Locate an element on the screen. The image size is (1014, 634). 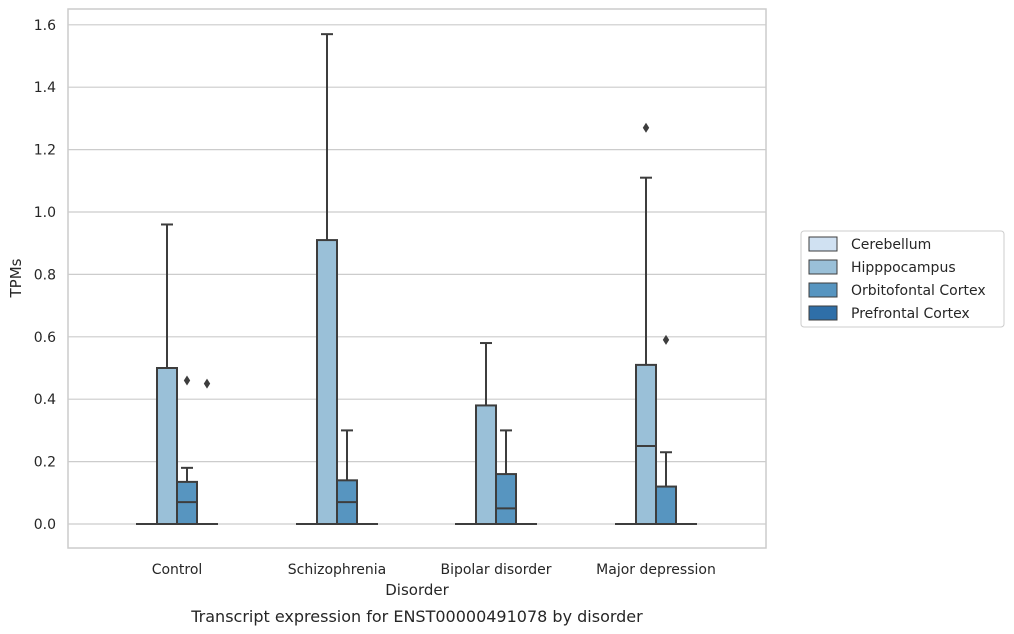
y-axis-label: TPMs is located at coordinates (16, 278).